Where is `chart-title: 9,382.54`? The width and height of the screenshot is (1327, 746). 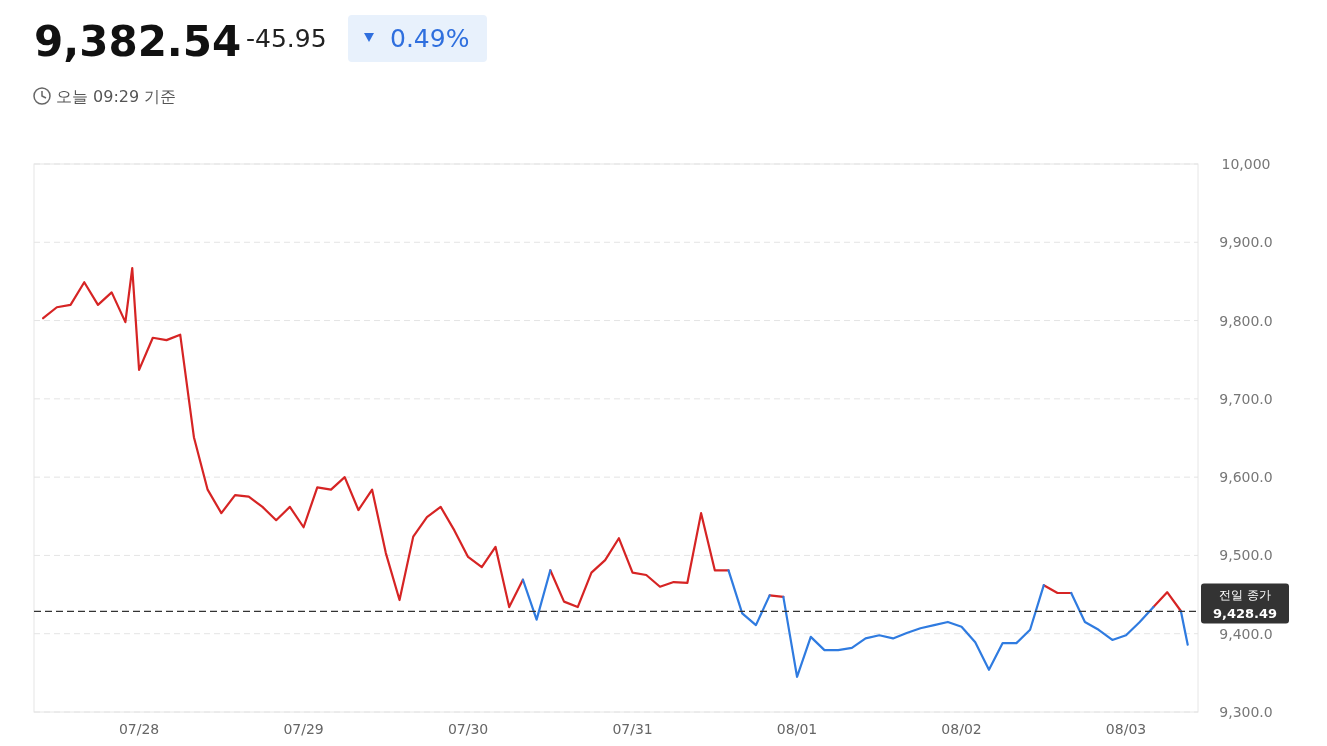
chart-title: 9,382.54 is located at coordinates (138, 41).